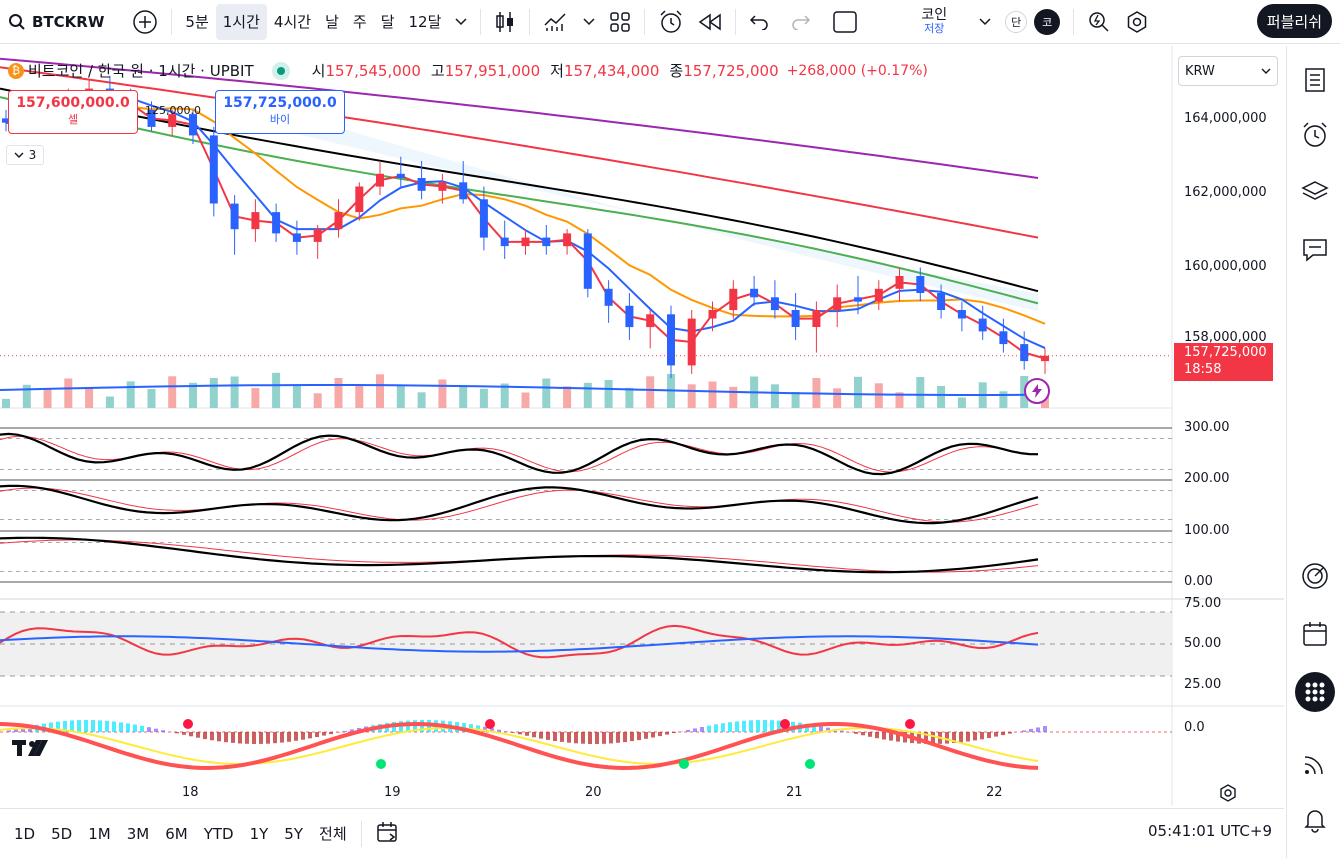 The height and width of the screenshot is (858, 1340). Describe the element at coordinates (25, 833) in the screenshot. I see `range-1d: 1D` at that location.